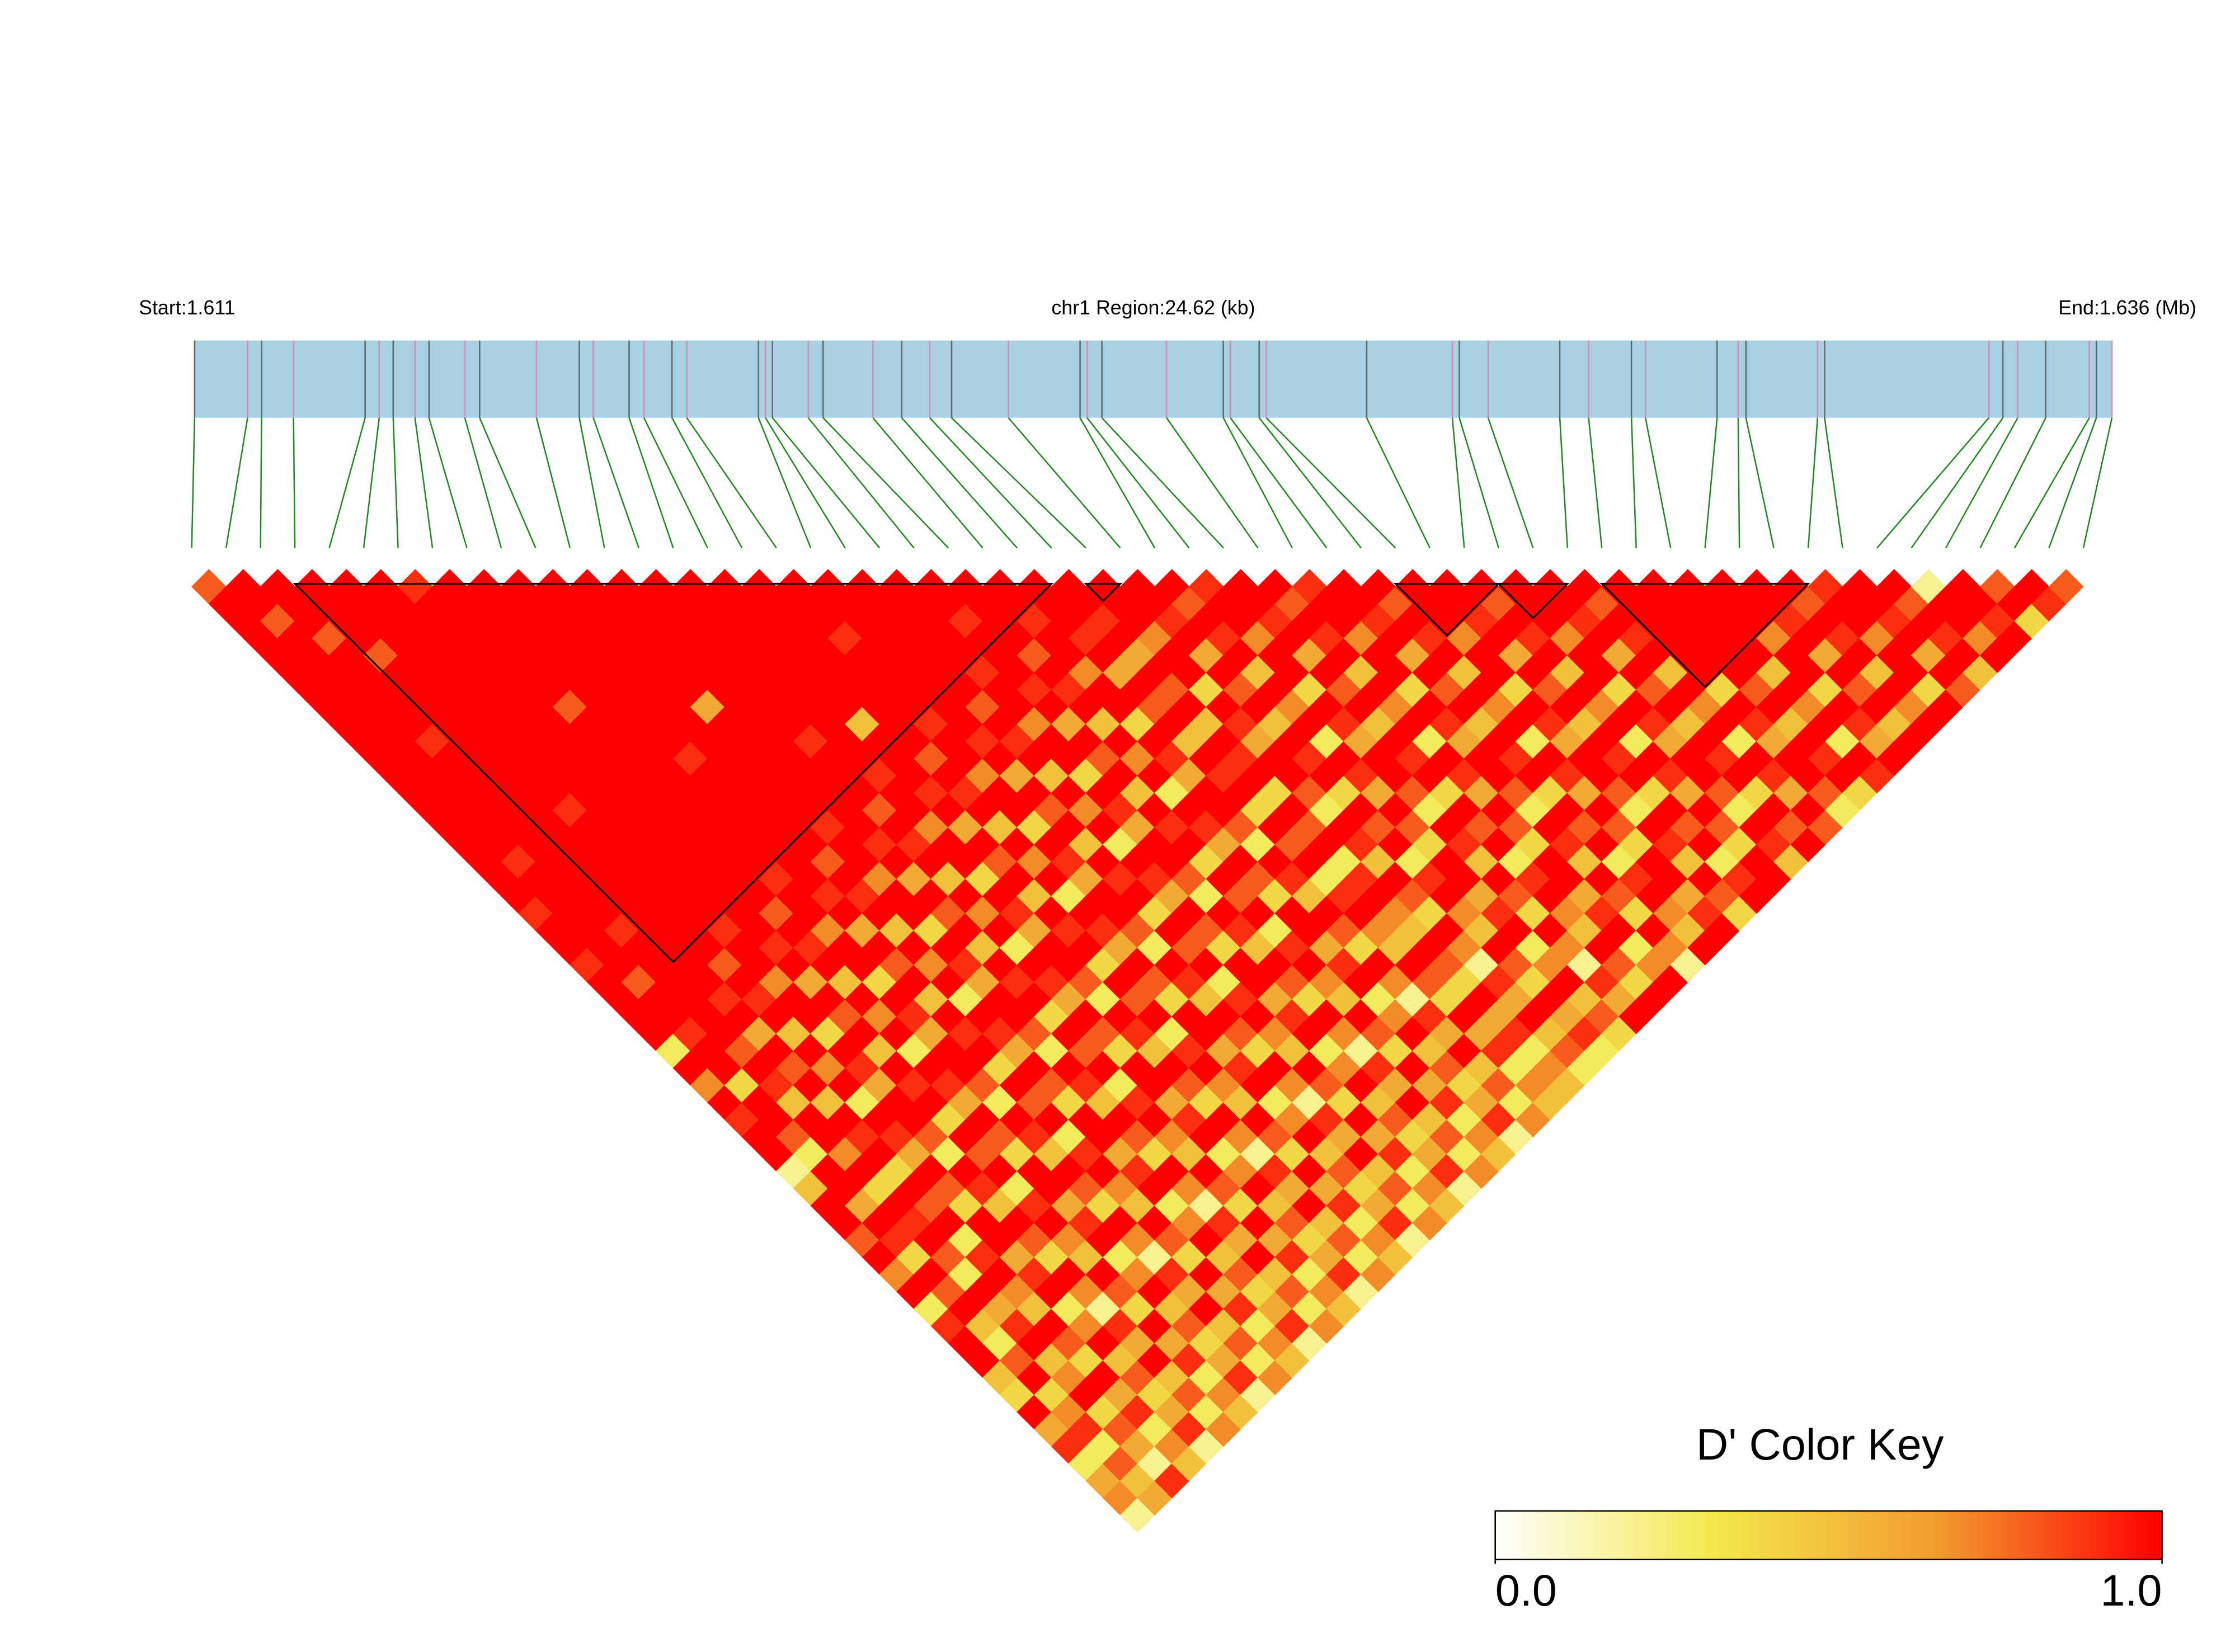  Describe the element at coordinates (1153, 308) in the screenshot. I see `region-label: chr1 Region:24.62 (kb)` at that location.